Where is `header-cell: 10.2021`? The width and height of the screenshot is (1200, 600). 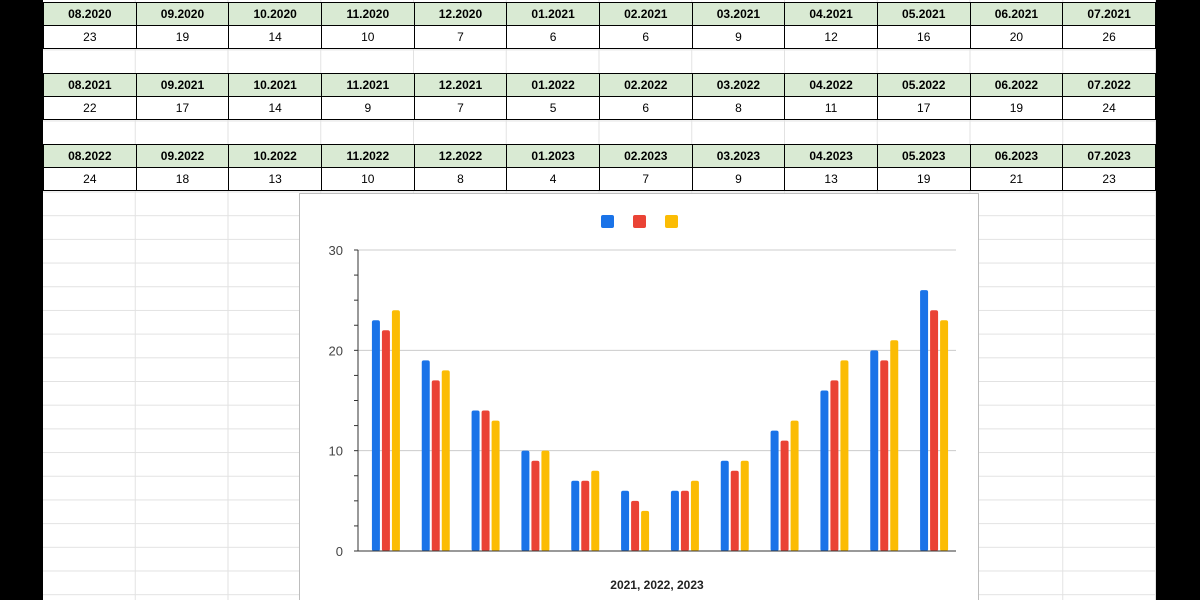 header-cell: 10.2021 is located at coordinates (275, 85).